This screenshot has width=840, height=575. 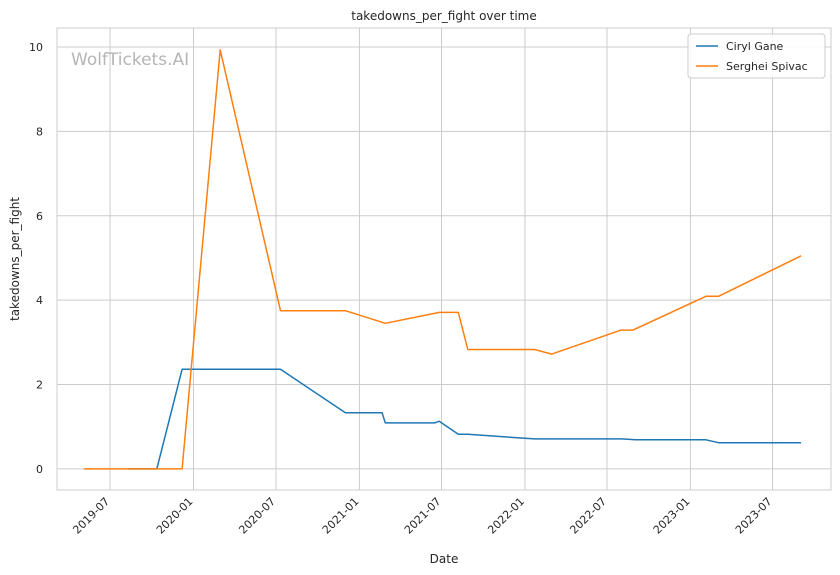 I want to click on y-tick-label: 2, so click(x=39, y=385).